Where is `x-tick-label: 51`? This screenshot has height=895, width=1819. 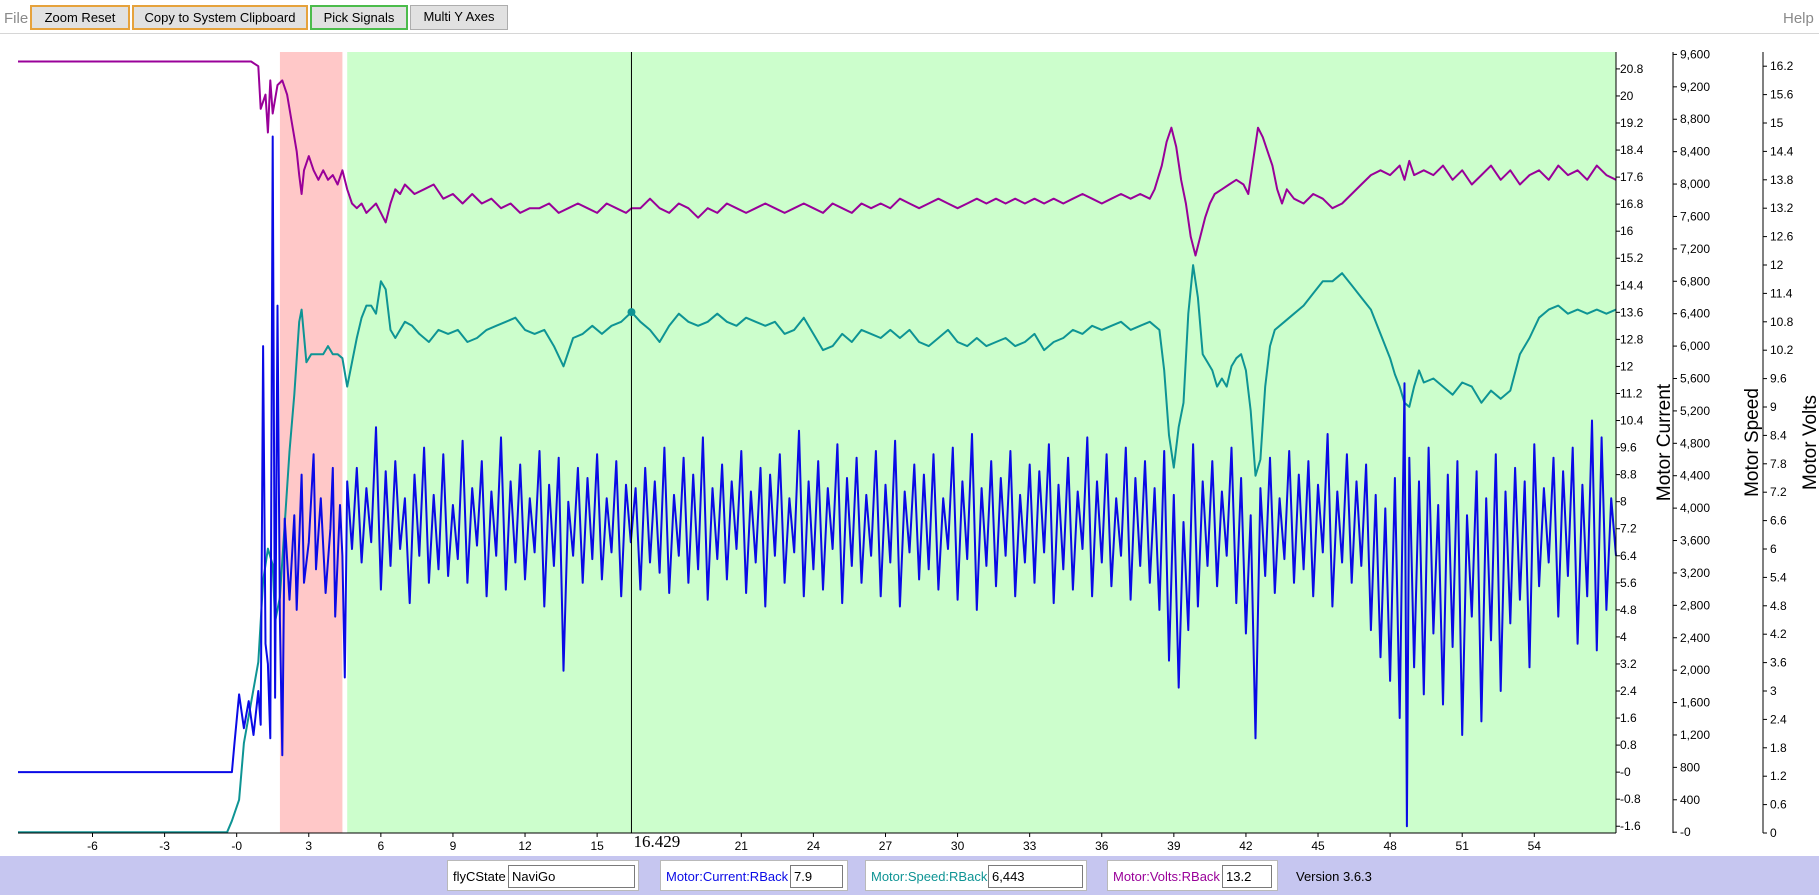 x-tick-label: 51 is located at coordinates (1463, 846).